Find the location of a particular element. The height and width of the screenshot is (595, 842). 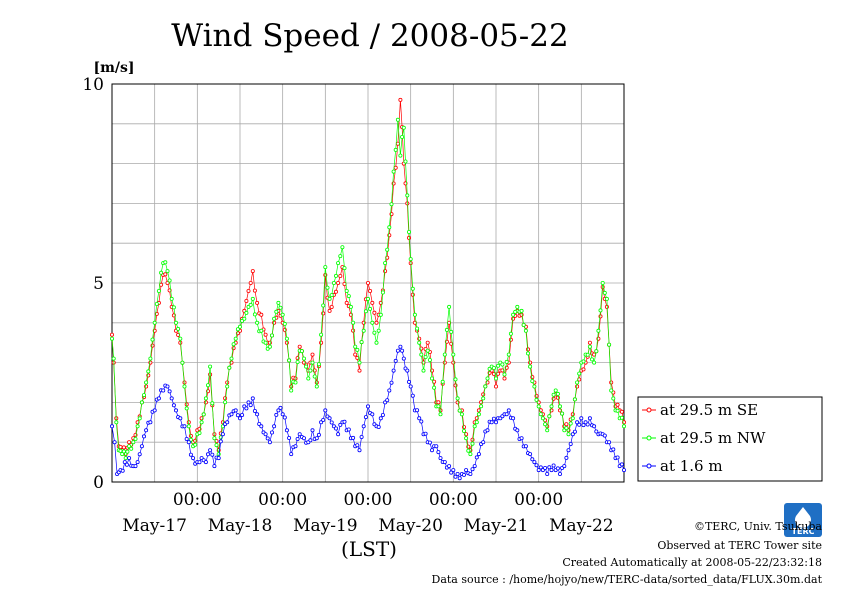

x-date-label: May-19 is located at coordinates (325, 526).